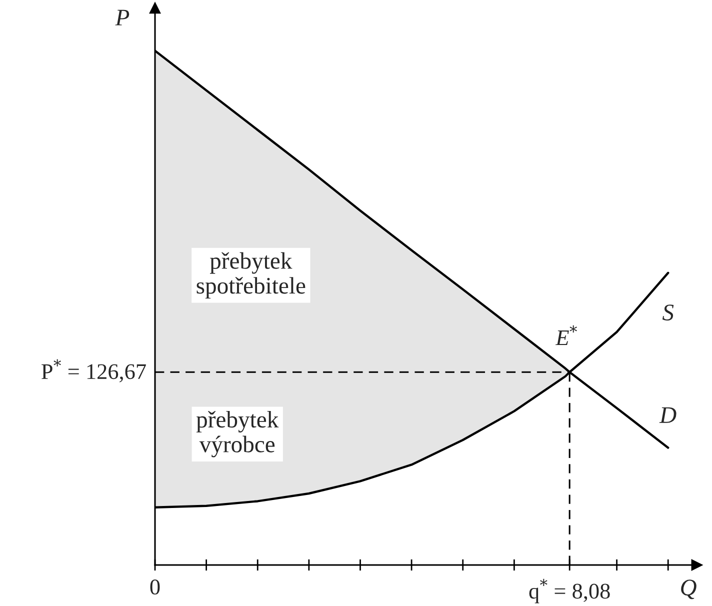 The image size is (712, 606). What do you see at coordinates (668, 312) in the screenshot?
I see `series-label: S` at bounding box center [668, 312].